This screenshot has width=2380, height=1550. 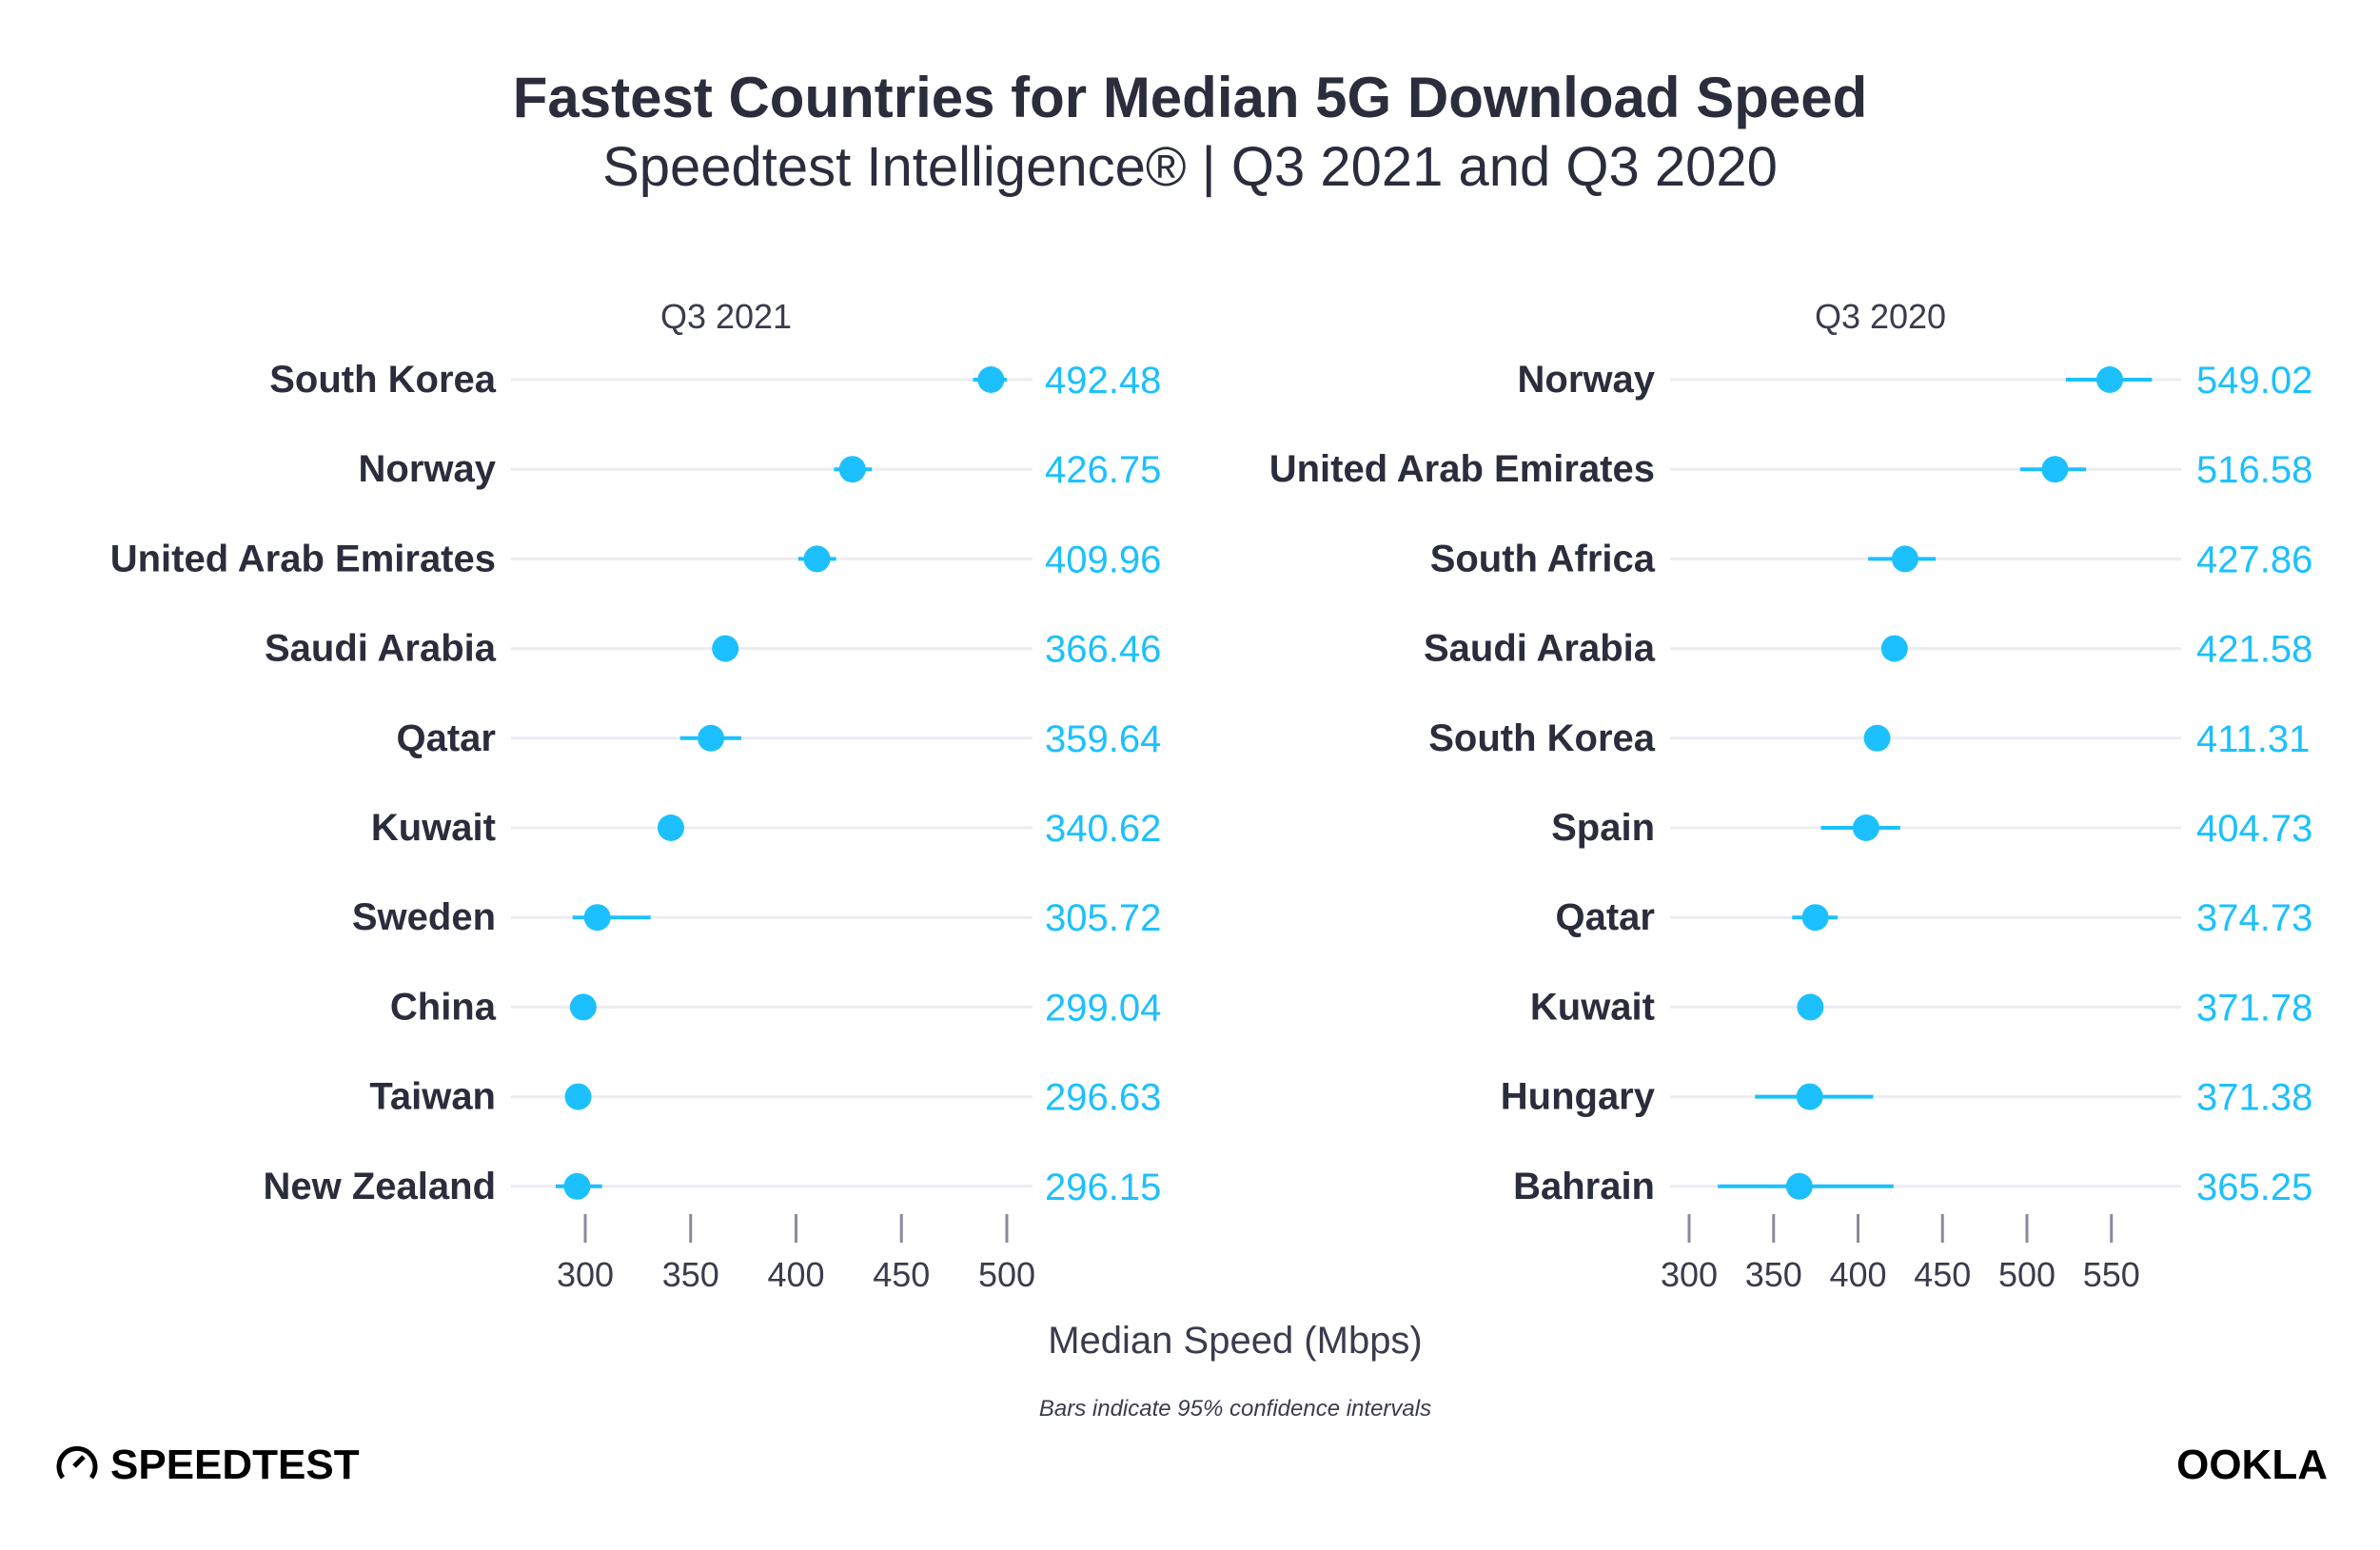 What do you see at coordinates (1103, 559) in the screenshot?
I see `value-label: 409.96` at bounding box center [1103, 559].